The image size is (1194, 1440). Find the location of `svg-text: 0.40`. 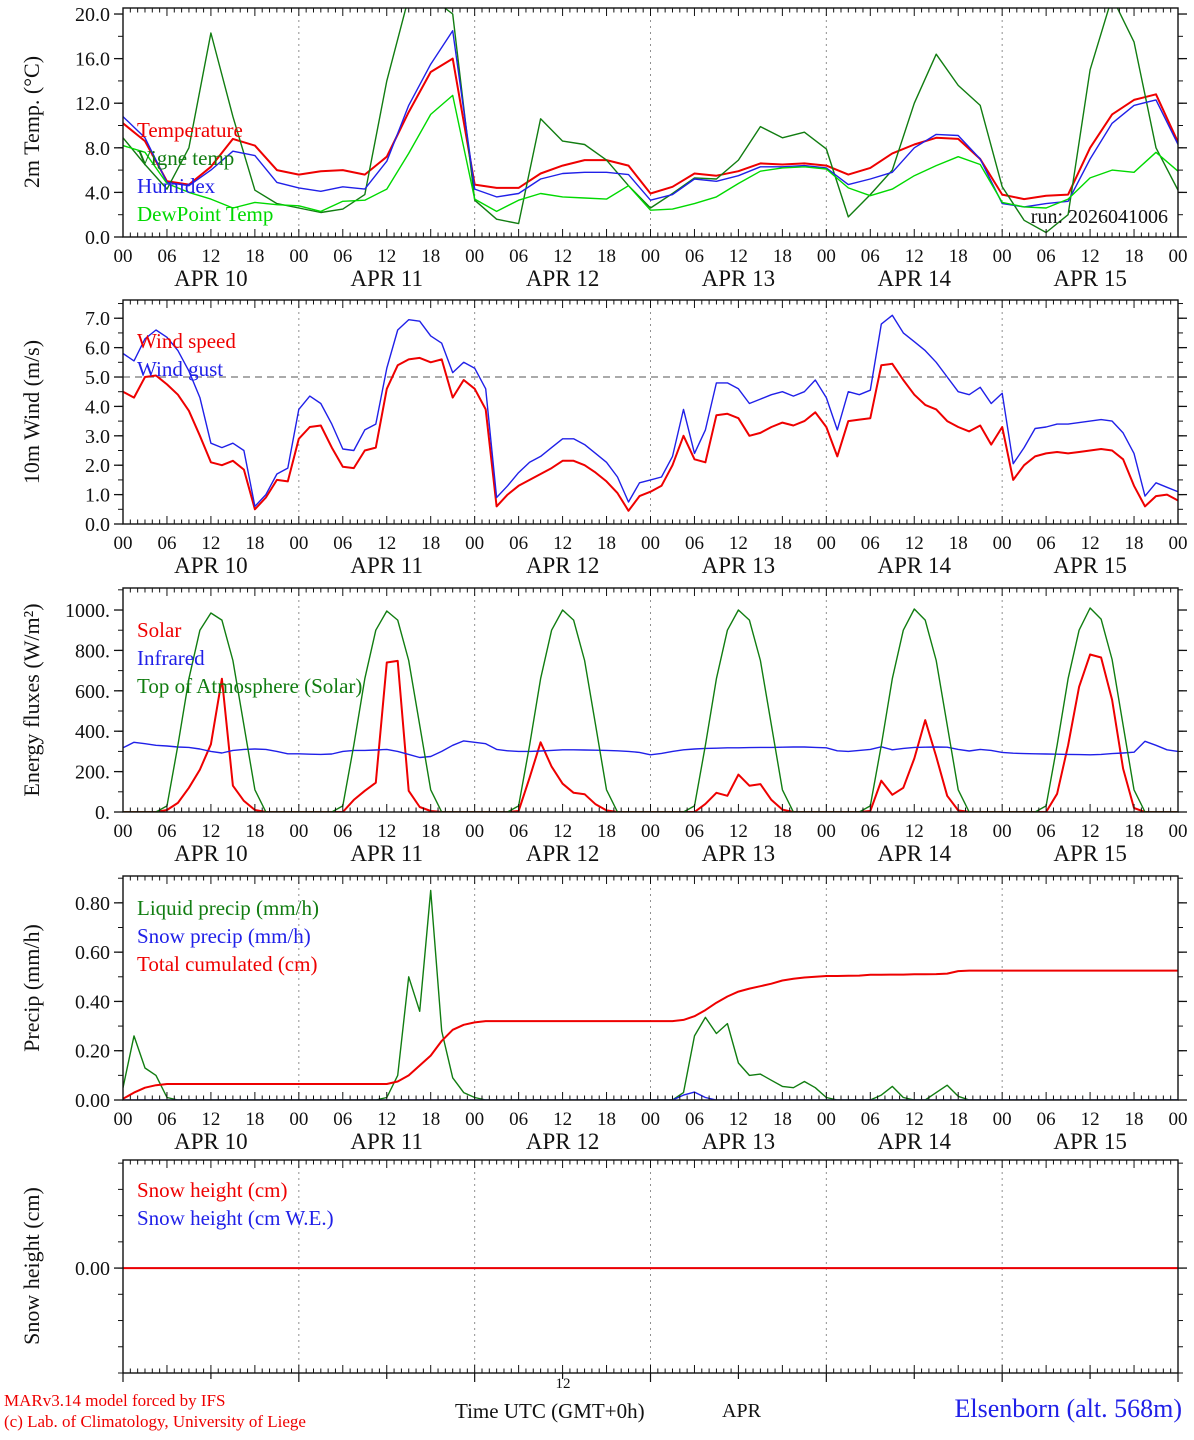

svg-text: 0.40 is located at coordinates (92, 1002).